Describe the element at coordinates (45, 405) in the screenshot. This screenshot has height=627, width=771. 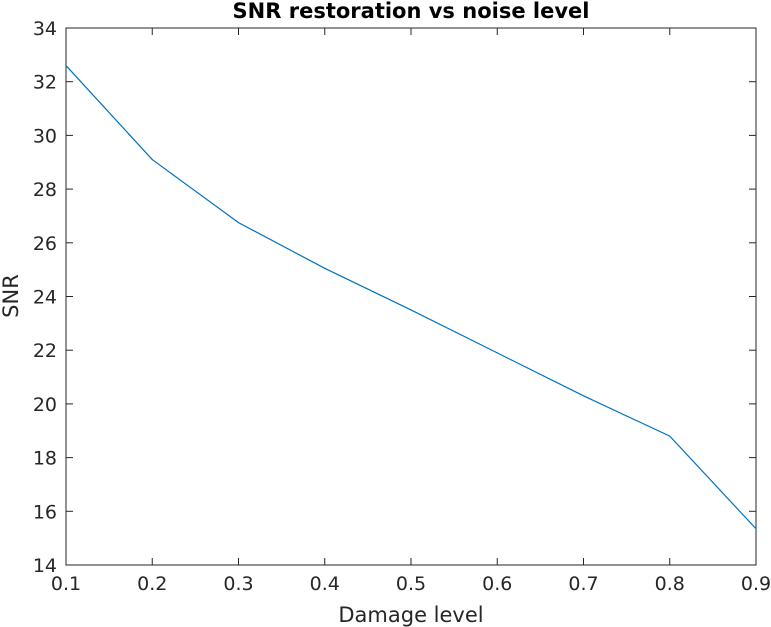
I see `y-tick-label: 20` at that location.